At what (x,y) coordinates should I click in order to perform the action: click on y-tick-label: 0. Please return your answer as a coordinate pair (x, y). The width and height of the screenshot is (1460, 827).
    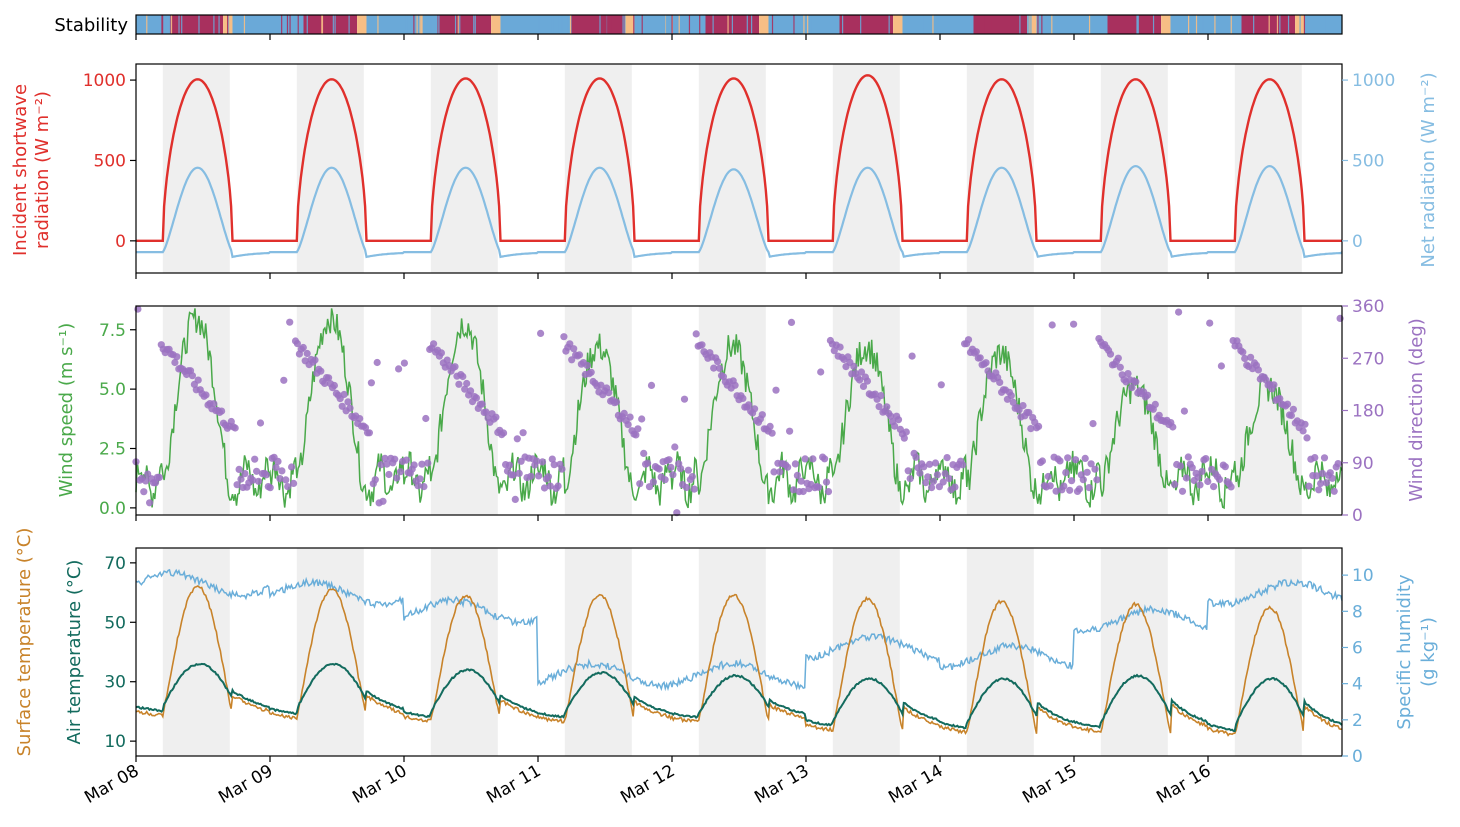
    Looking at the image, I should click on (1357, 757).